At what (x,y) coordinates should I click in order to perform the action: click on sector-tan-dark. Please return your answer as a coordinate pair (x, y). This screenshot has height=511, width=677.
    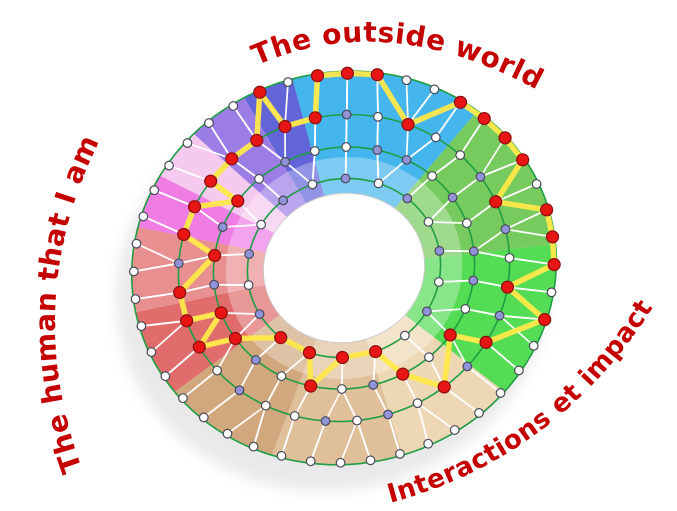
    Looking at the image, I should click on (245, 385).